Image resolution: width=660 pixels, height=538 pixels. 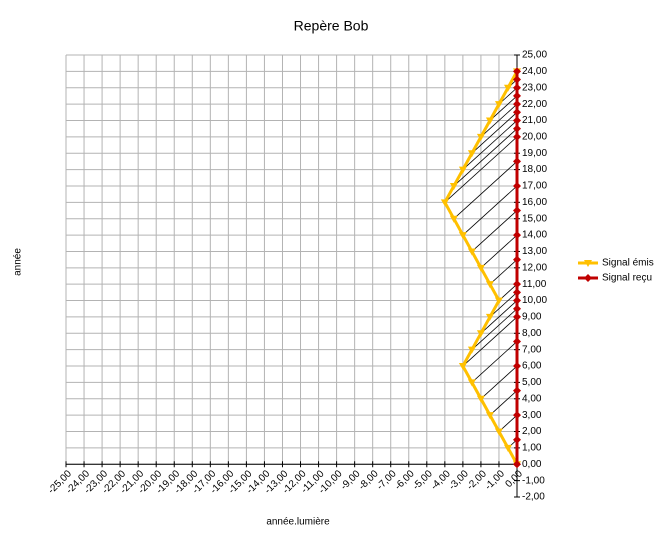 I want to click on x-tick-label: -9,00, so click(x=351, y=480).